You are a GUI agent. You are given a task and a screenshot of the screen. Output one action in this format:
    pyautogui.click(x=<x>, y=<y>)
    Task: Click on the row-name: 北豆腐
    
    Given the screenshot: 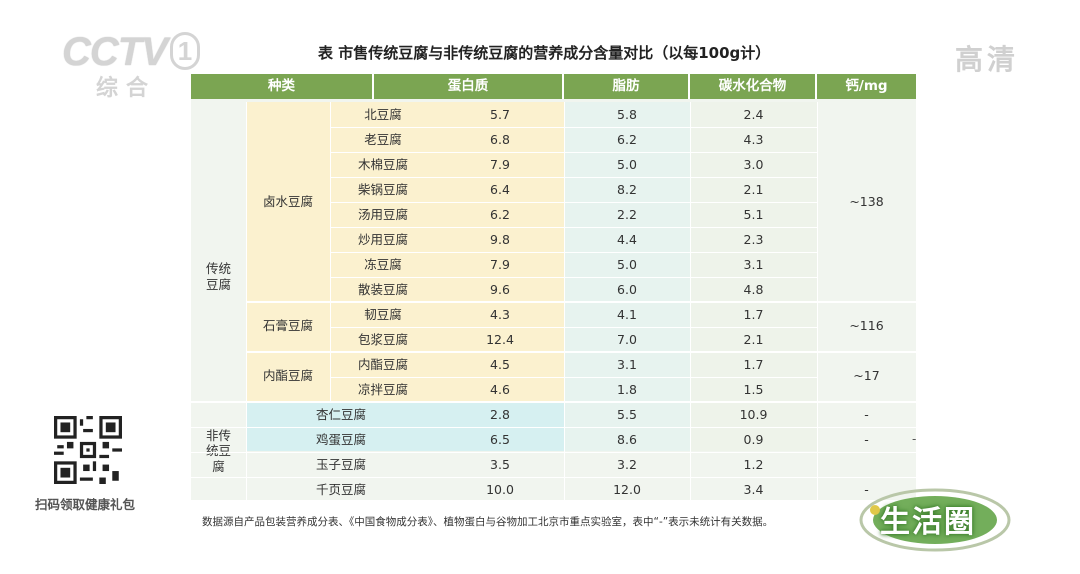 What is the action you would take?
    pyautogui.click(x=383, y=114)
    